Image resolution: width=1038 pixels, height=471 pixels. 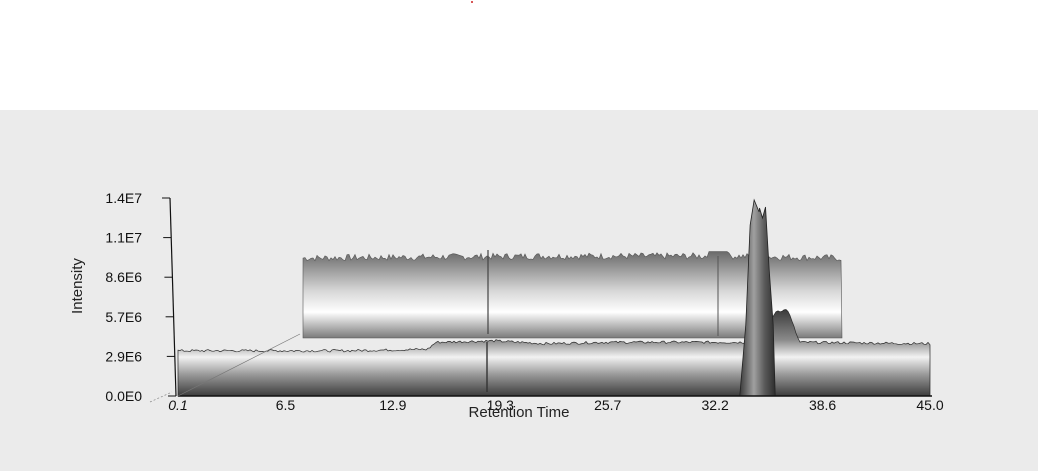 What do you see at coordinates (392, 405) in the screenshot?
I see `x-tick-label: 12.9` at bounding box center [392, 405].